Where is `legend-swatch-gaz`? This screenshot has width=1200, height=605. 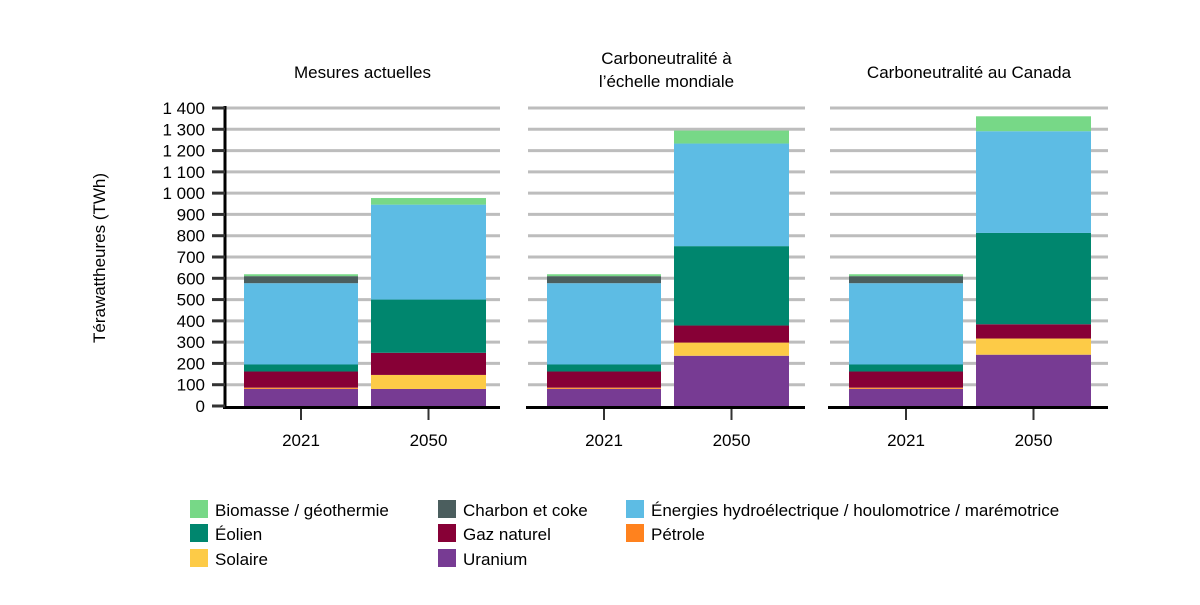
legend-swatch-gaz is located at coordinates (447, 533).